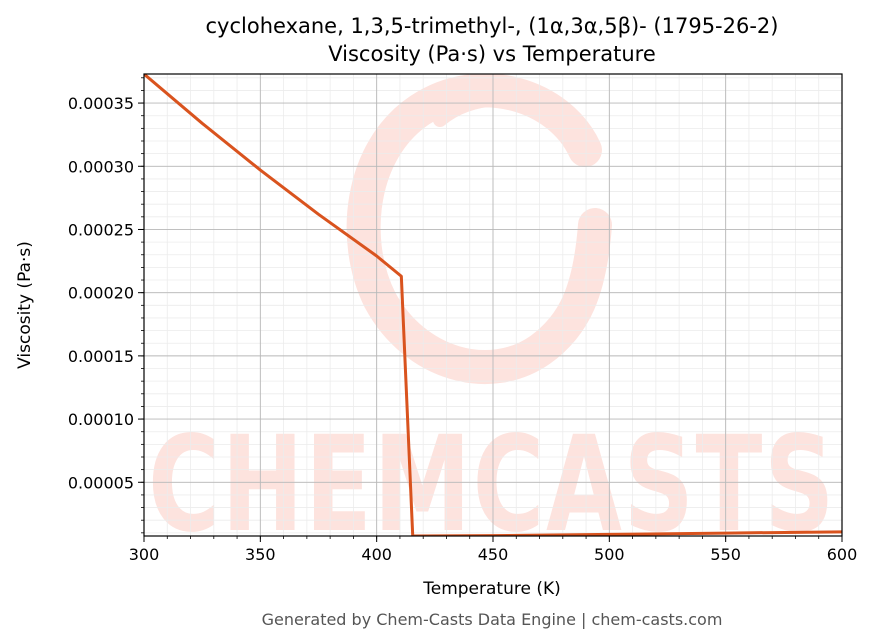 This screenshot has width=876, height=644. I want to click on y-tick-label: 0.00020, so click(101, 293).